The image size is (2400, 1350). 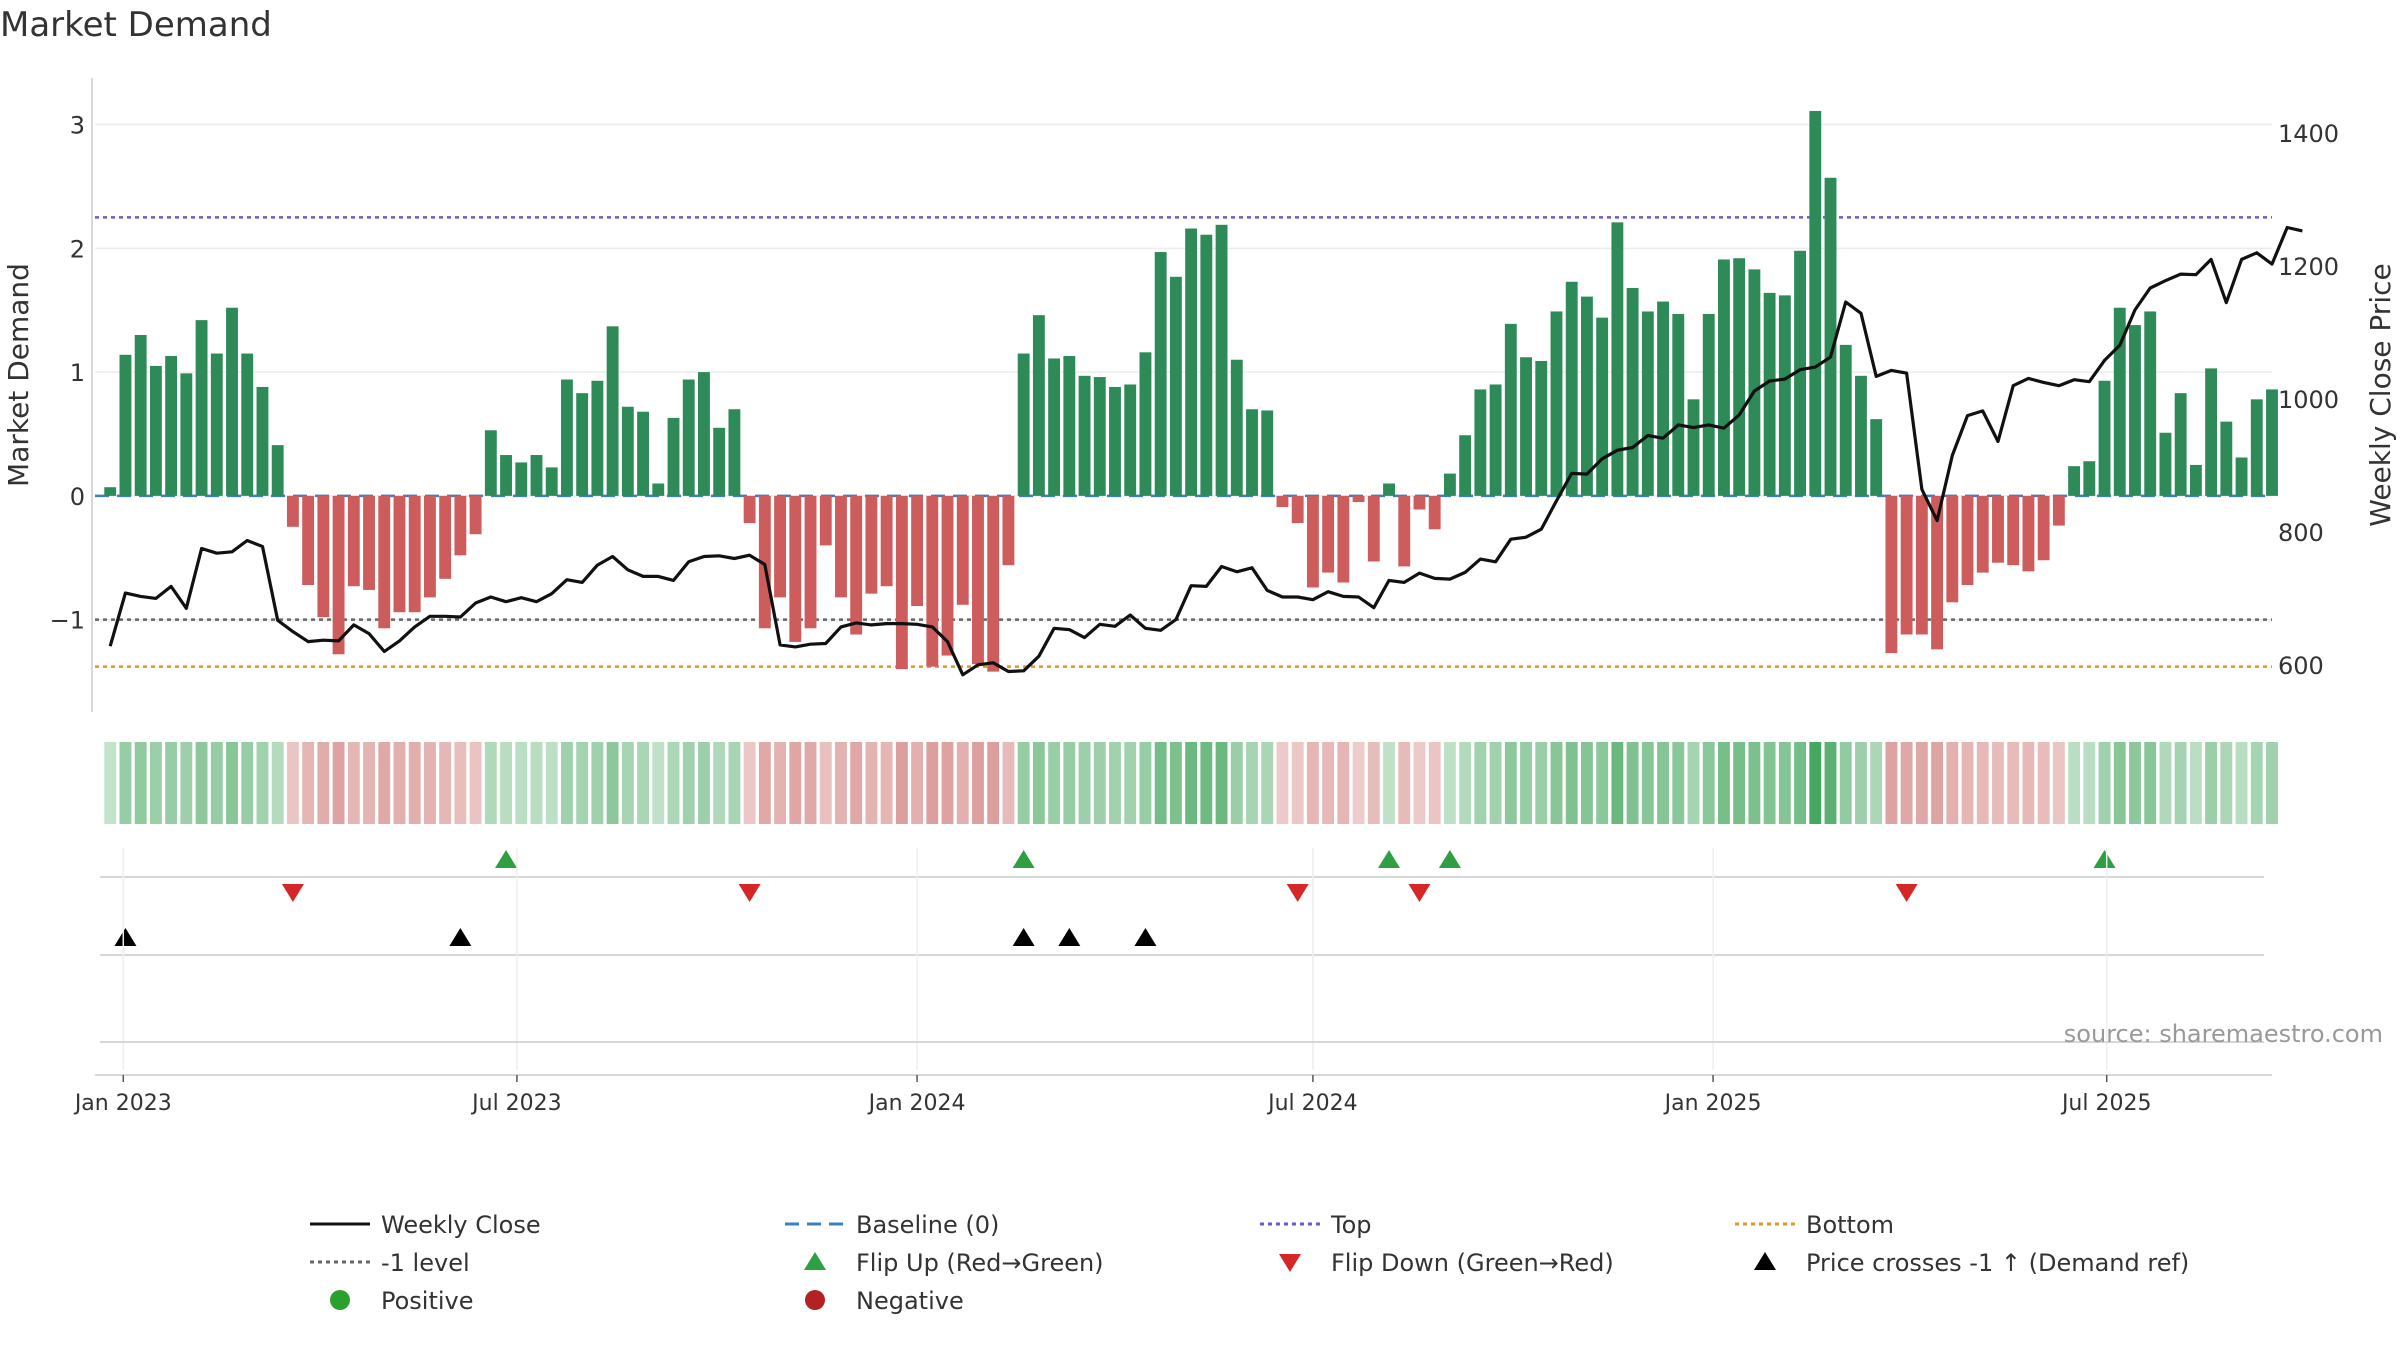 What do you see at coordinates (1997, 1263) in the screenshot?
I see `legend-label: Price crosses -1 ↑ (Demand ref)` at bounding box center [1997, 1263].